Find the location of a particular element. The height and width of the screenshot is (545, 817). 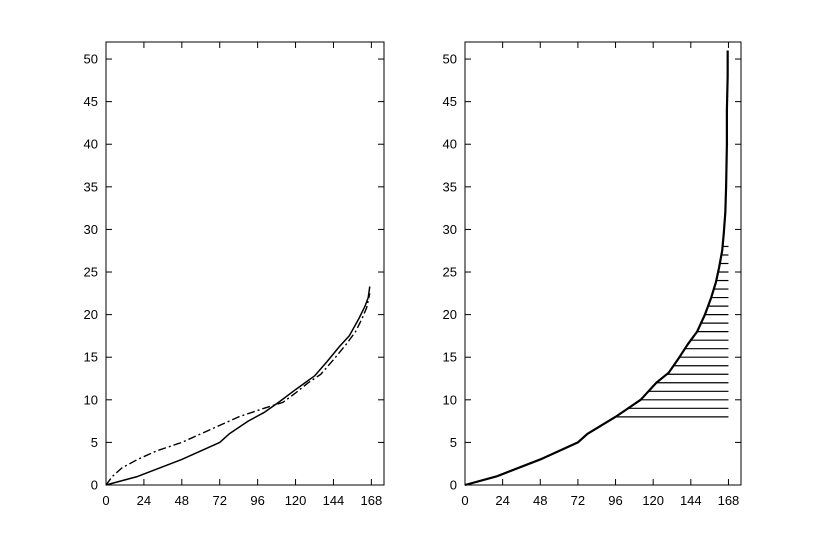

series-line is located at coordinates (238, 386).